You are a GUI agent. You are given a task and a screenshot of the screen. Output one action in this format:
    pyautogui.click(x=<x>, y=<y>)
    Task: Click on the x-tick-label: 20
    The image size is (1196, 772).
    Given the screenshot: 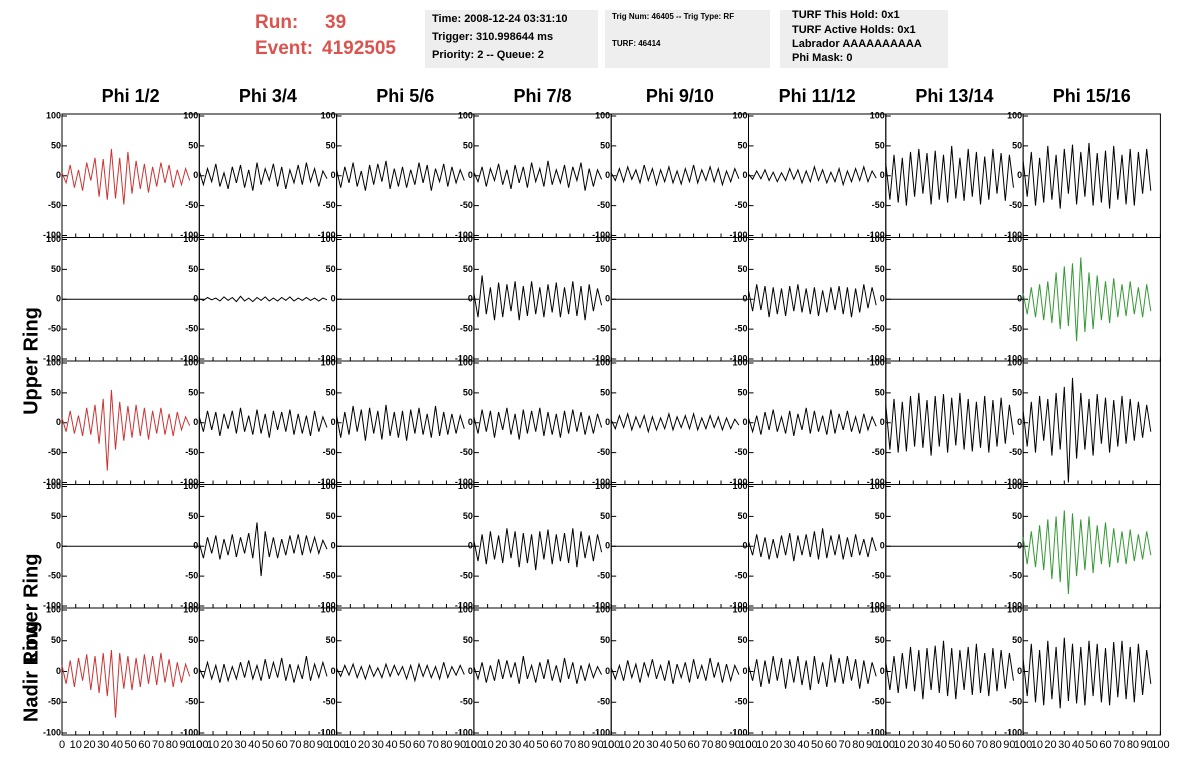 What is the action you would take?
    pyautogui.click(x=1050, y=745)
    